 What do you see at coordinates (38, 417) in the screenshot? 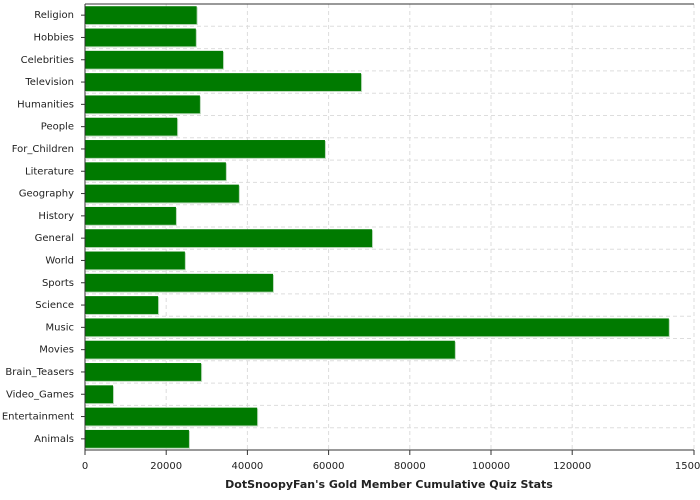
I see `y-tick-label: Entertainment` at bounding box center [38, 417].